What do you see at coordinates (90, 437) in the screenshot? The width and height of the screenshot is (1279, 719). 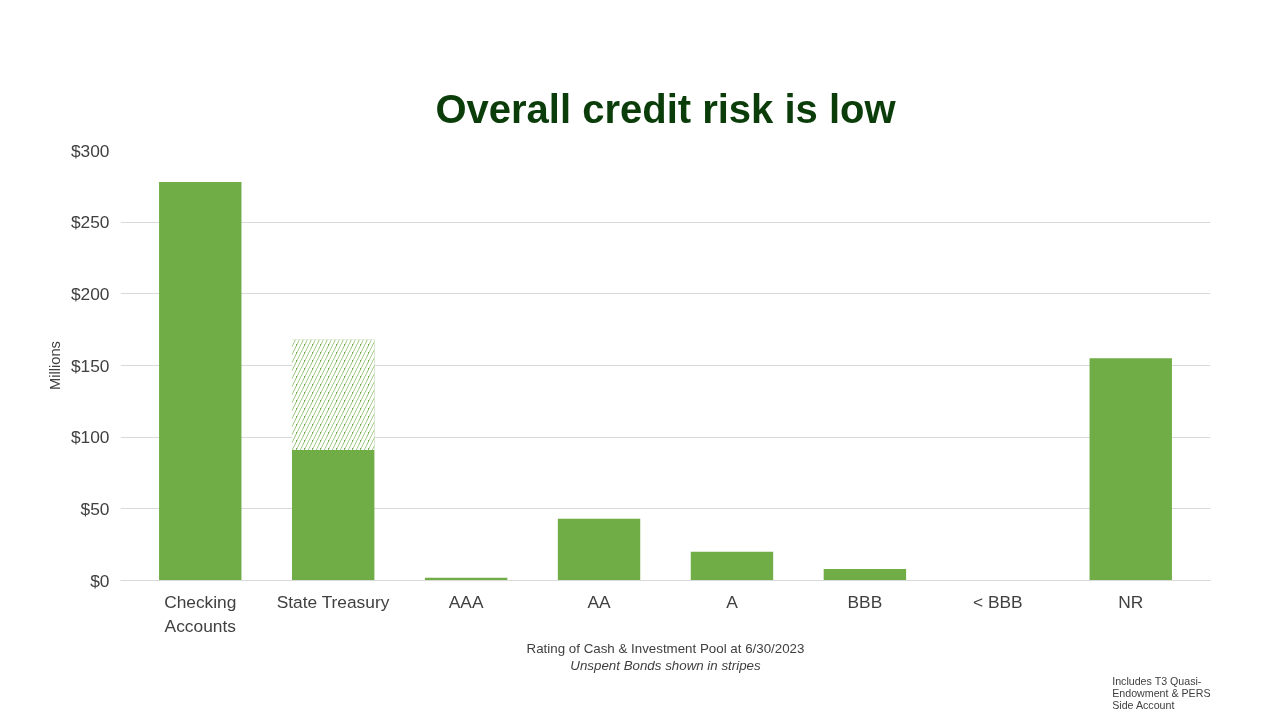 I see `y-tick-label: $100` at bounding box center [90, 437].